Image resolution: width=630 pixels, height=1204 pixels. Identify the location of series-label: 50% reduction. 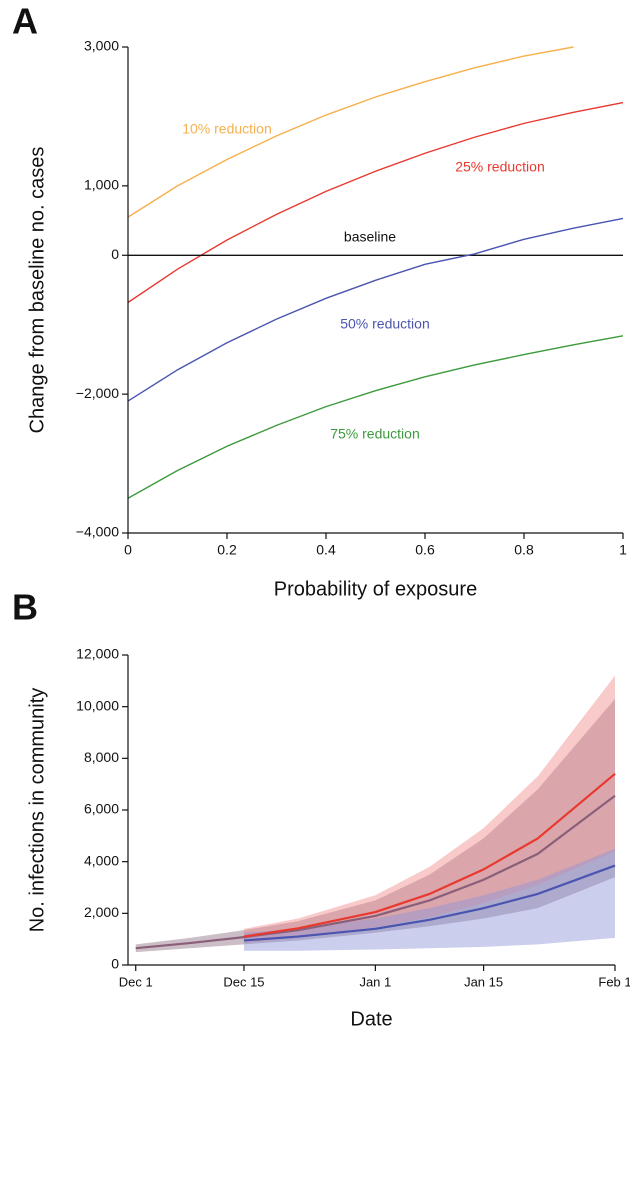
(385, 324).